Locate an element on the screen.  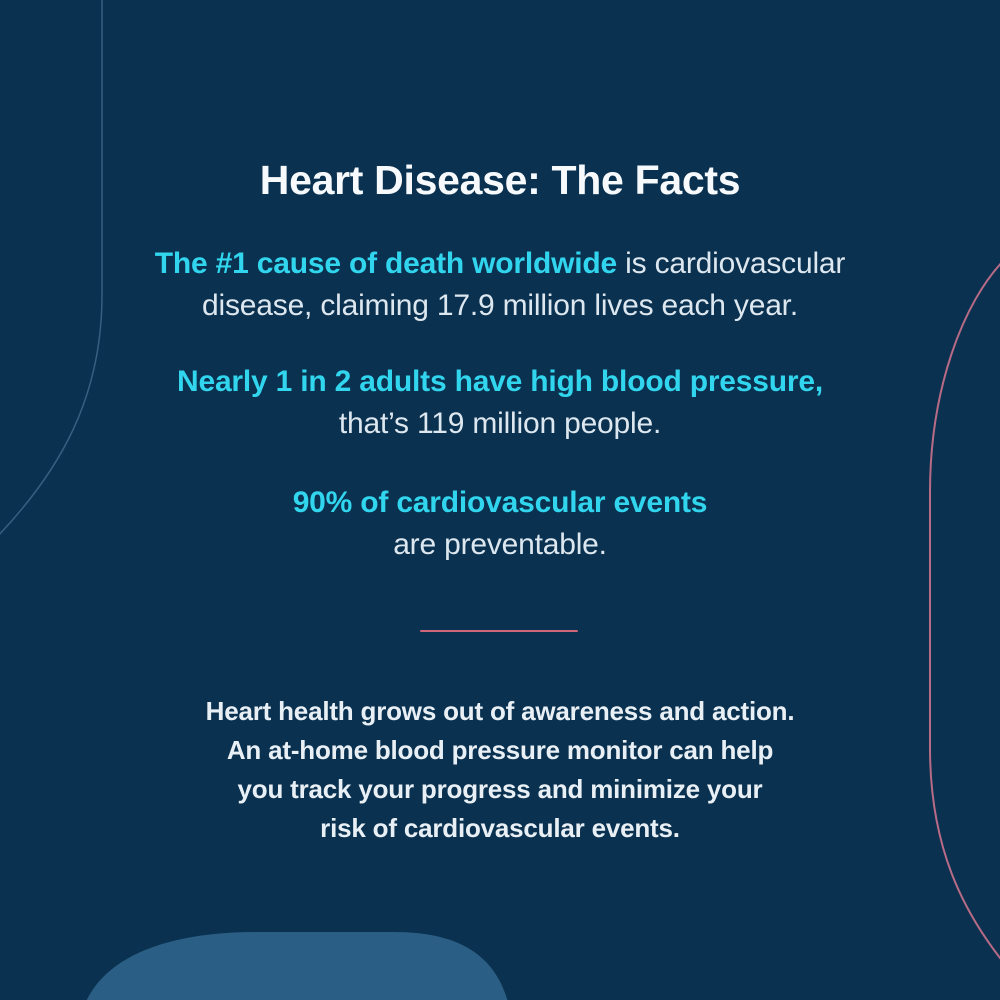
fact-2-rest-line2: that’s 119 million people. is located at coordinates (500, 423).